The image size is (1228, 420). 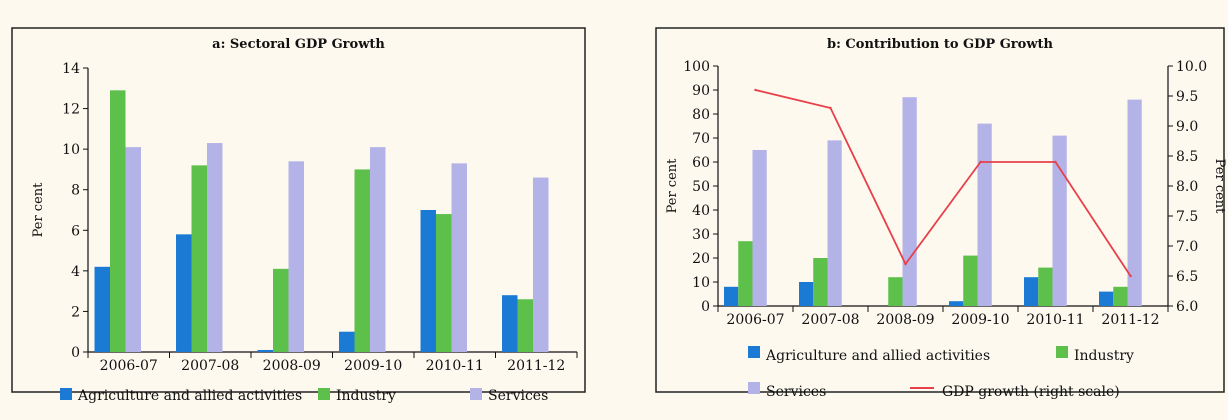 I want to click on y-tick-label: 12, so click(x=71, y=110).